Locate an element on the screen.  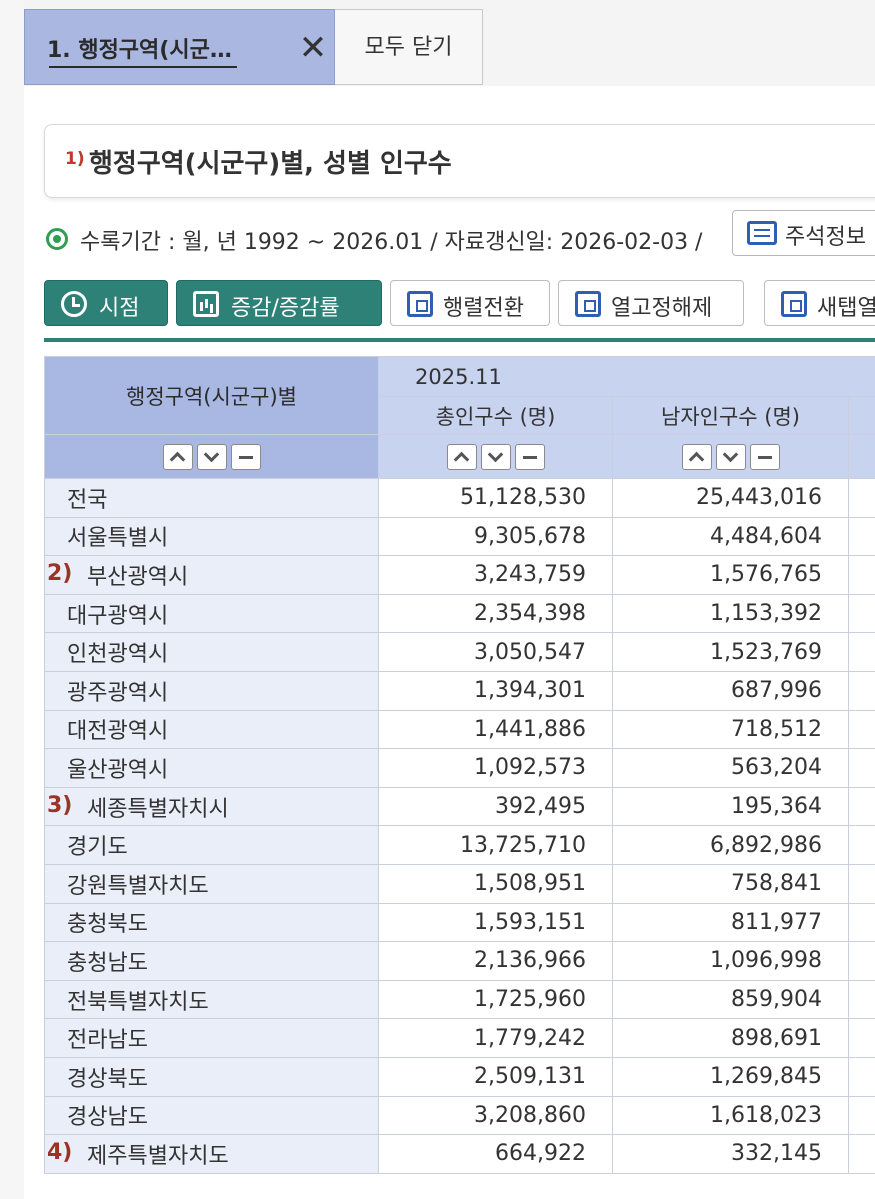
pivot-icon is located at coordinates (420, 304).